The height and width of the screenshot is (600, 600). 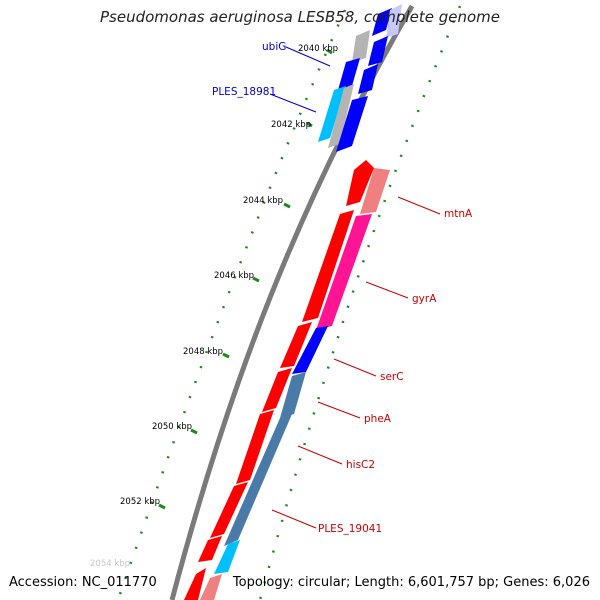 What do you see at coordinates (419, 205) in the screenshot?
I see `leader-line-mtnA` at bounding box center [419, 205].